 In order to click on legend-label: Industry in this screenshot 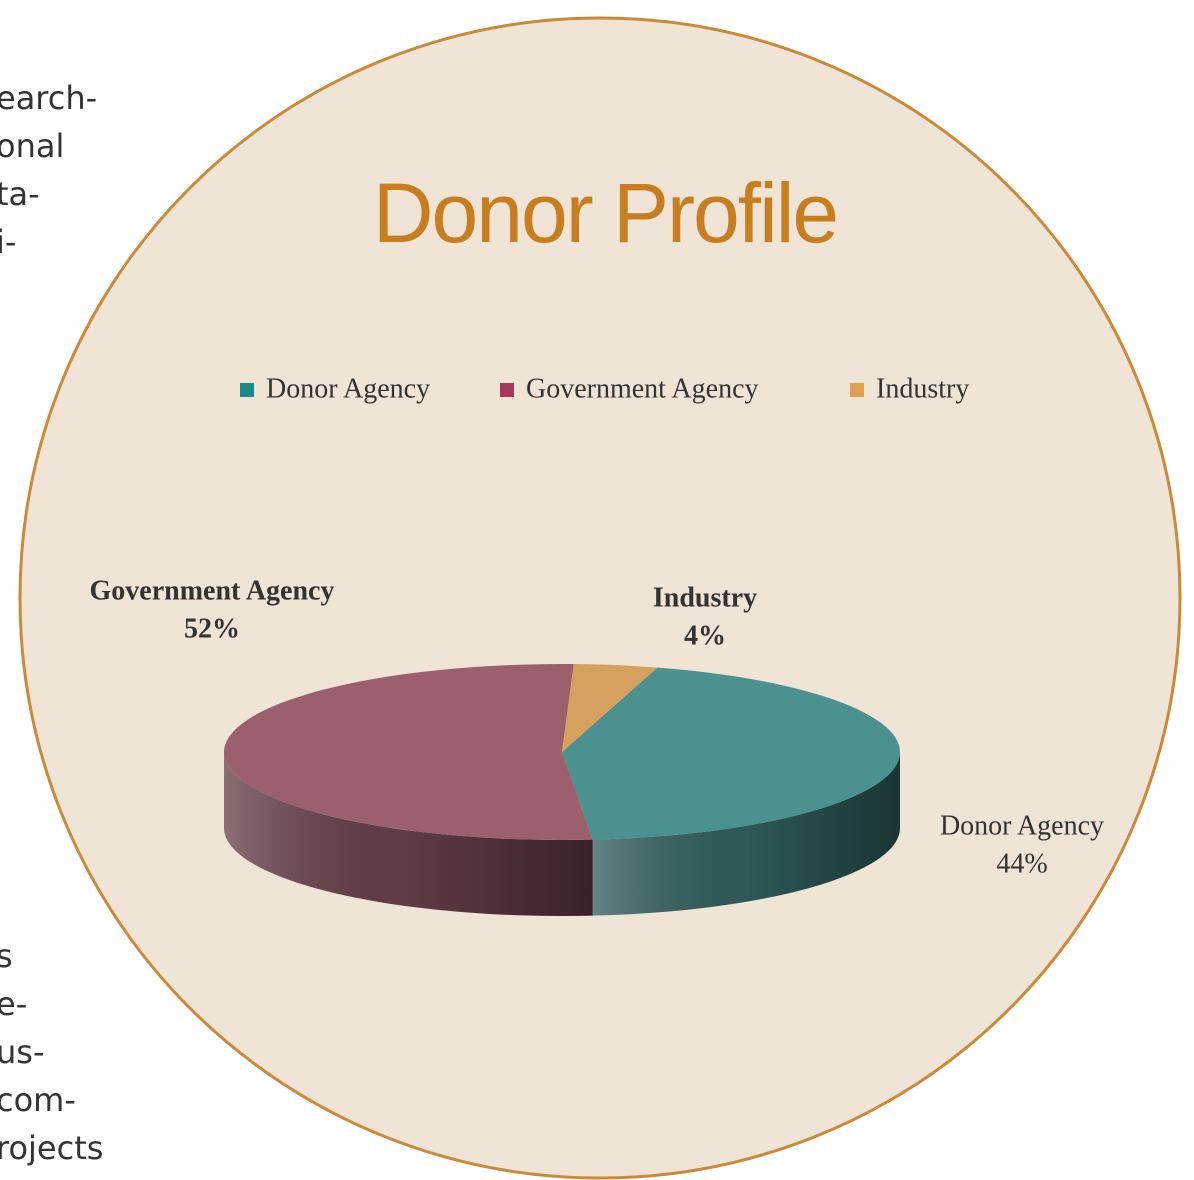, I will do `click(922, 388)`.